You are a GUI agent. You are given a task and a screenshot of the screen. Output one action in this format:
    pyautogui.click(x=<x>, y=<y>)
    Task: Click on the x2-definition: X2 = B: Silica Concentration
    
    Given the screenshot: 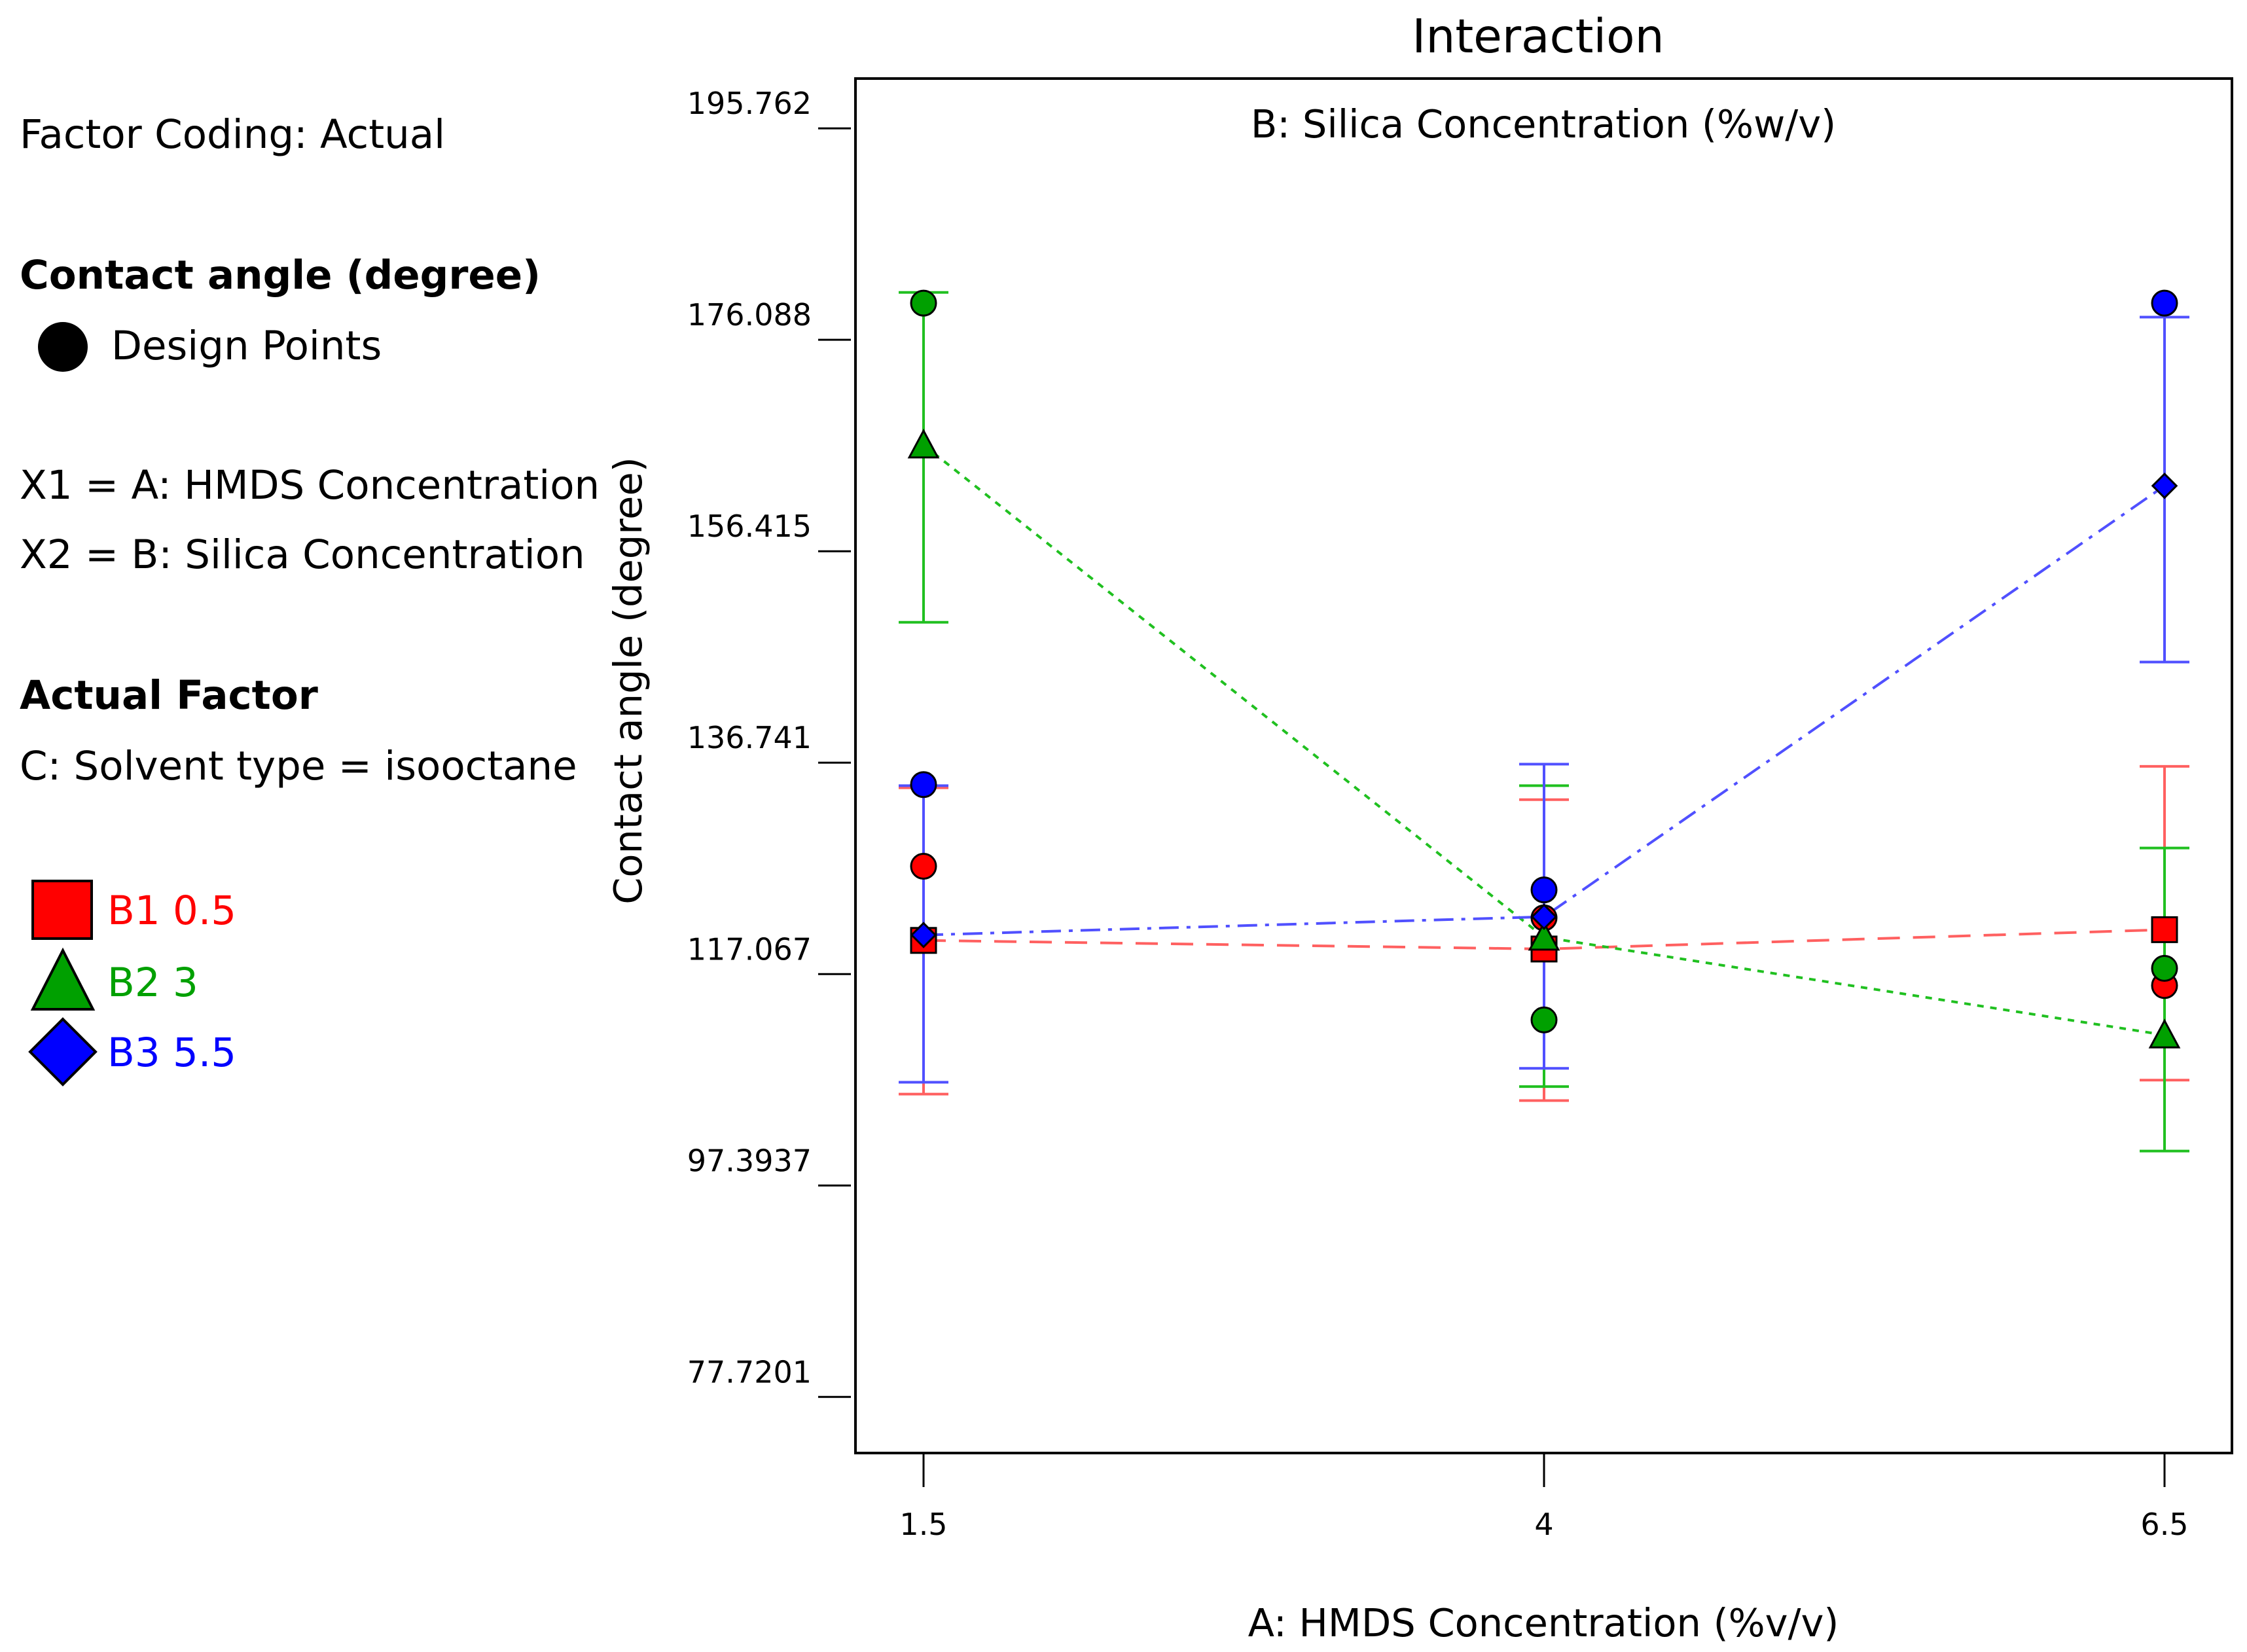 What is the action you would take?
    pyautogui.click(x=302, y=554)
    